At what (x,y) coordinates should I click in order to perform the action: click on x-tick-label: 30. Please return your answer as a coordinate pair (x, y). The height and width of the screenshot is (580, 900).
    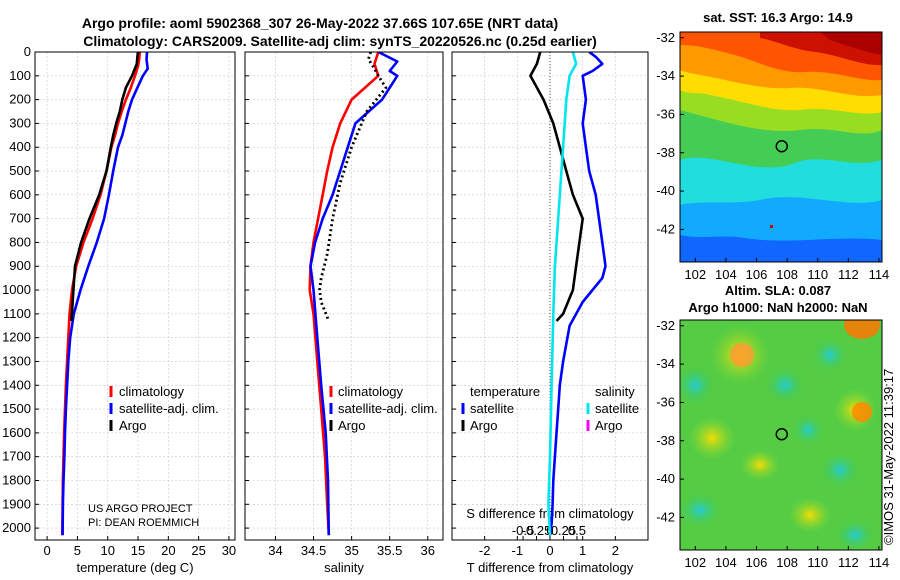
    Looking at the image, I should click on (229, 550).